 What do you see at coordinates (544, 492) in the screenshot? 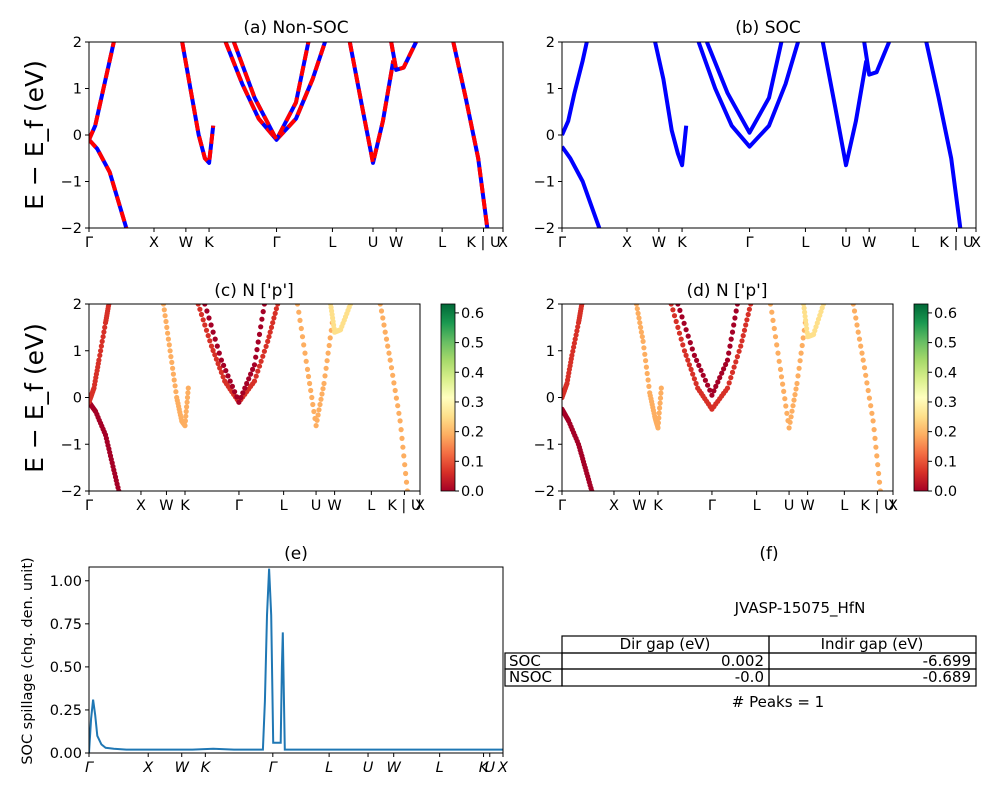
I see `y-tick-label: −2` at bounding box center [544, 492].